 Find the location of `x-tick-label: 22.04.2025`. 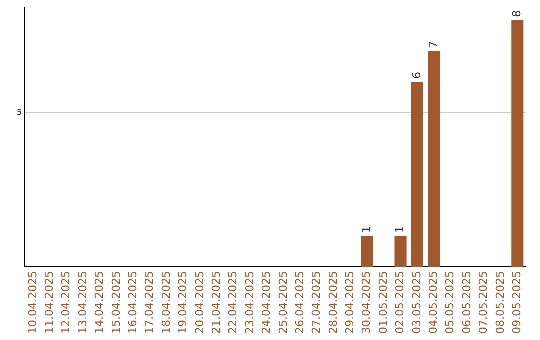

x-tick-label: 22.04.2025 is located at coordinates (233, 302).